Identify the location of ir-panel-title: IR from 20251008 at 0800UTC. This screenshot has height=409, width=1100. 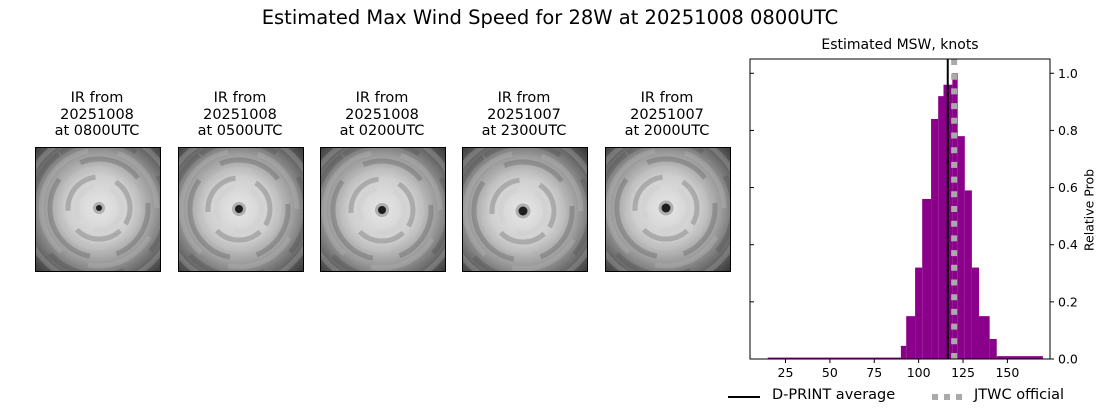
(97, 115).